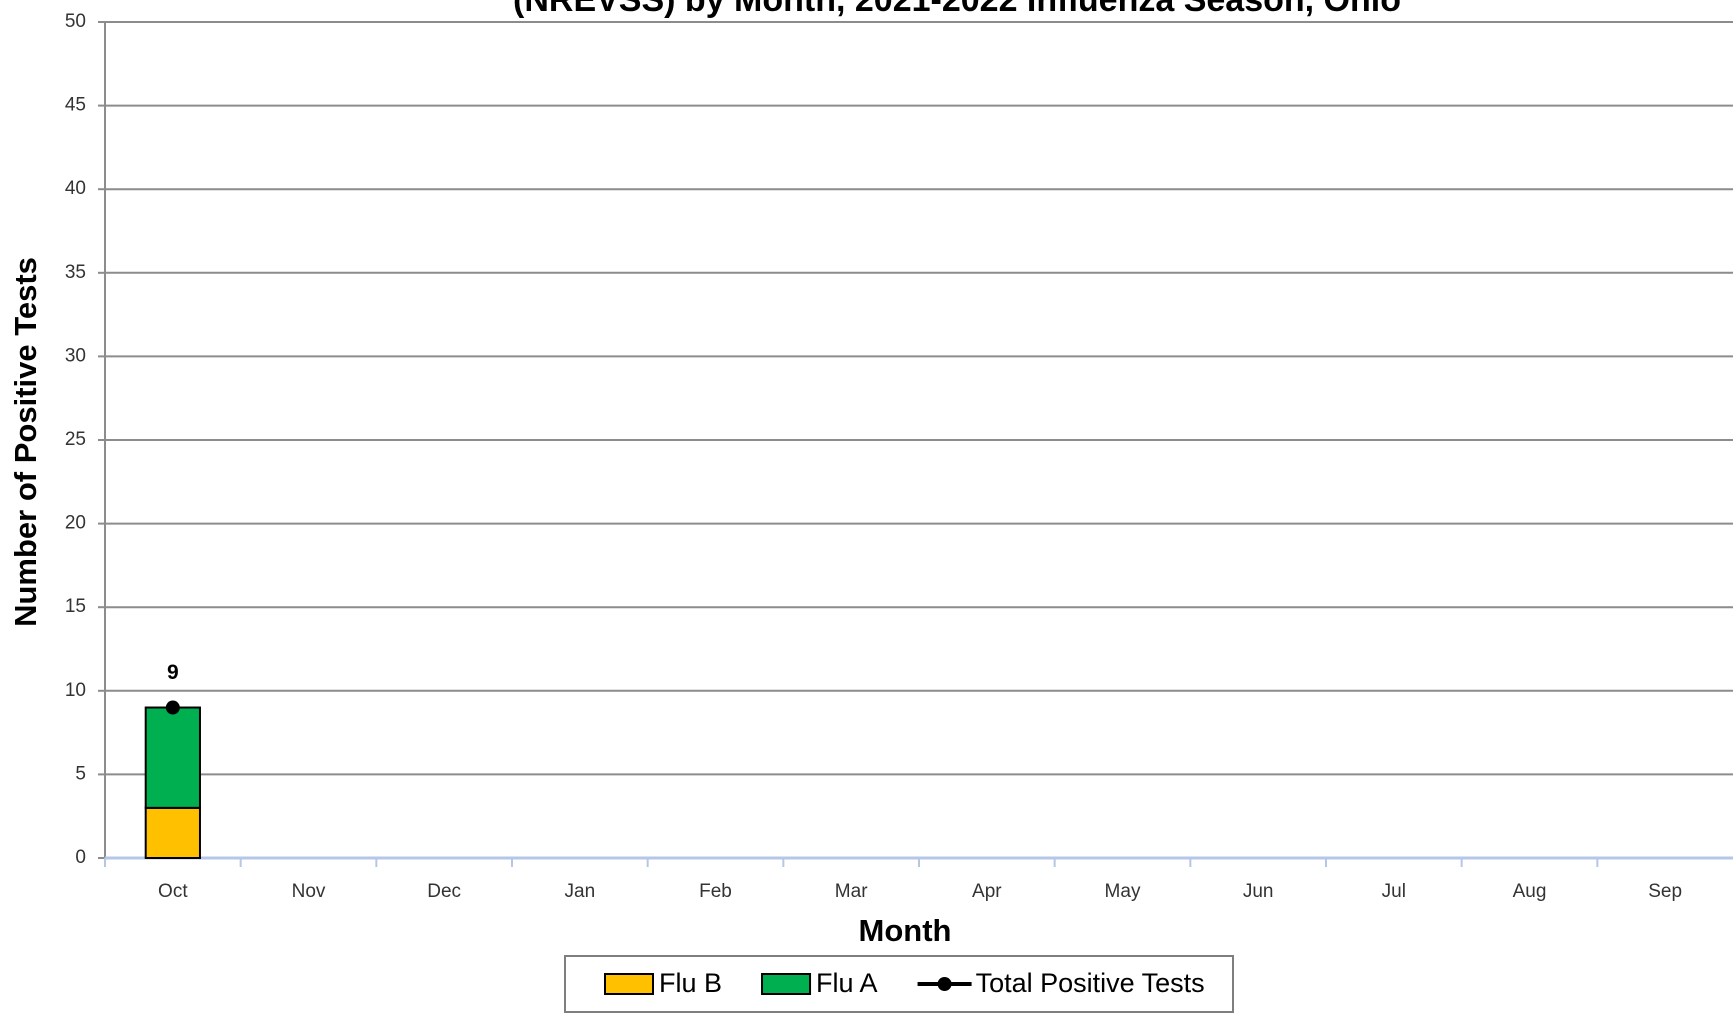 The height and width of the screenshot is (1013, 1733). Describe the element at coordinates (580, 891) in the screenshot. I see `x-tick-label: Jan` at that location.